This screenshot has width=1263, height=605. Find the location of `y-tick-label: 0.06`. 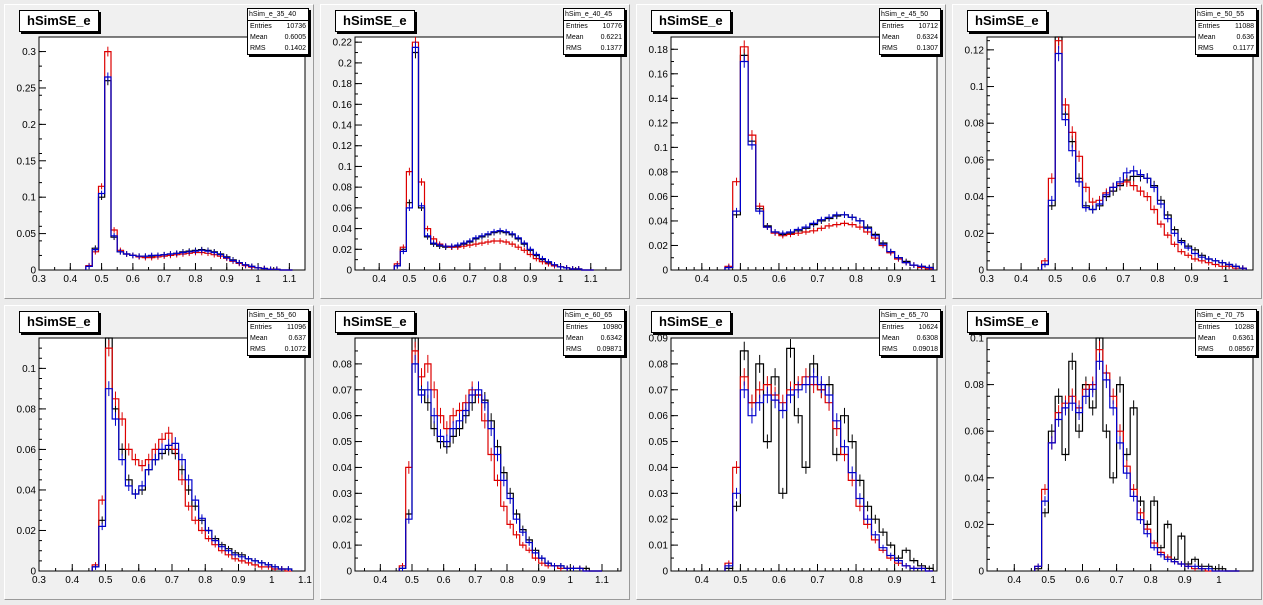

y-tick-label: 0.06 is located at coordinates (975, 160).